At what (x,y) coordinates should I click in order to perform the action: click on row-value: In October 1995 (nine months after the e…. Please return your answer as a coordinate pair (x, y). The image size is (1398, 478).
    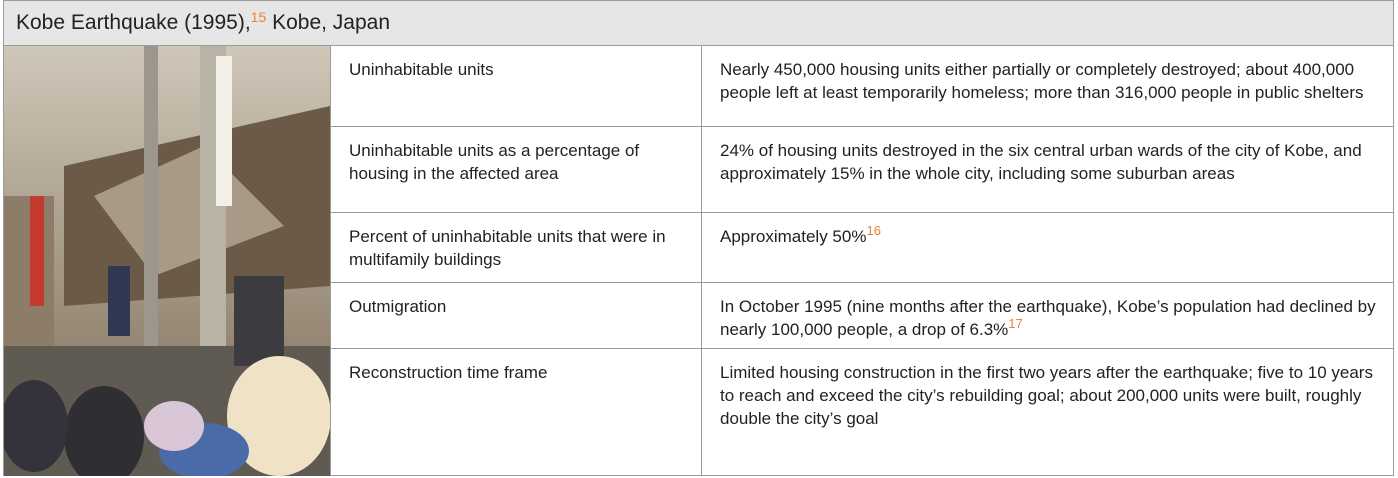
    Looking at the image, I should click on (1048, 312).